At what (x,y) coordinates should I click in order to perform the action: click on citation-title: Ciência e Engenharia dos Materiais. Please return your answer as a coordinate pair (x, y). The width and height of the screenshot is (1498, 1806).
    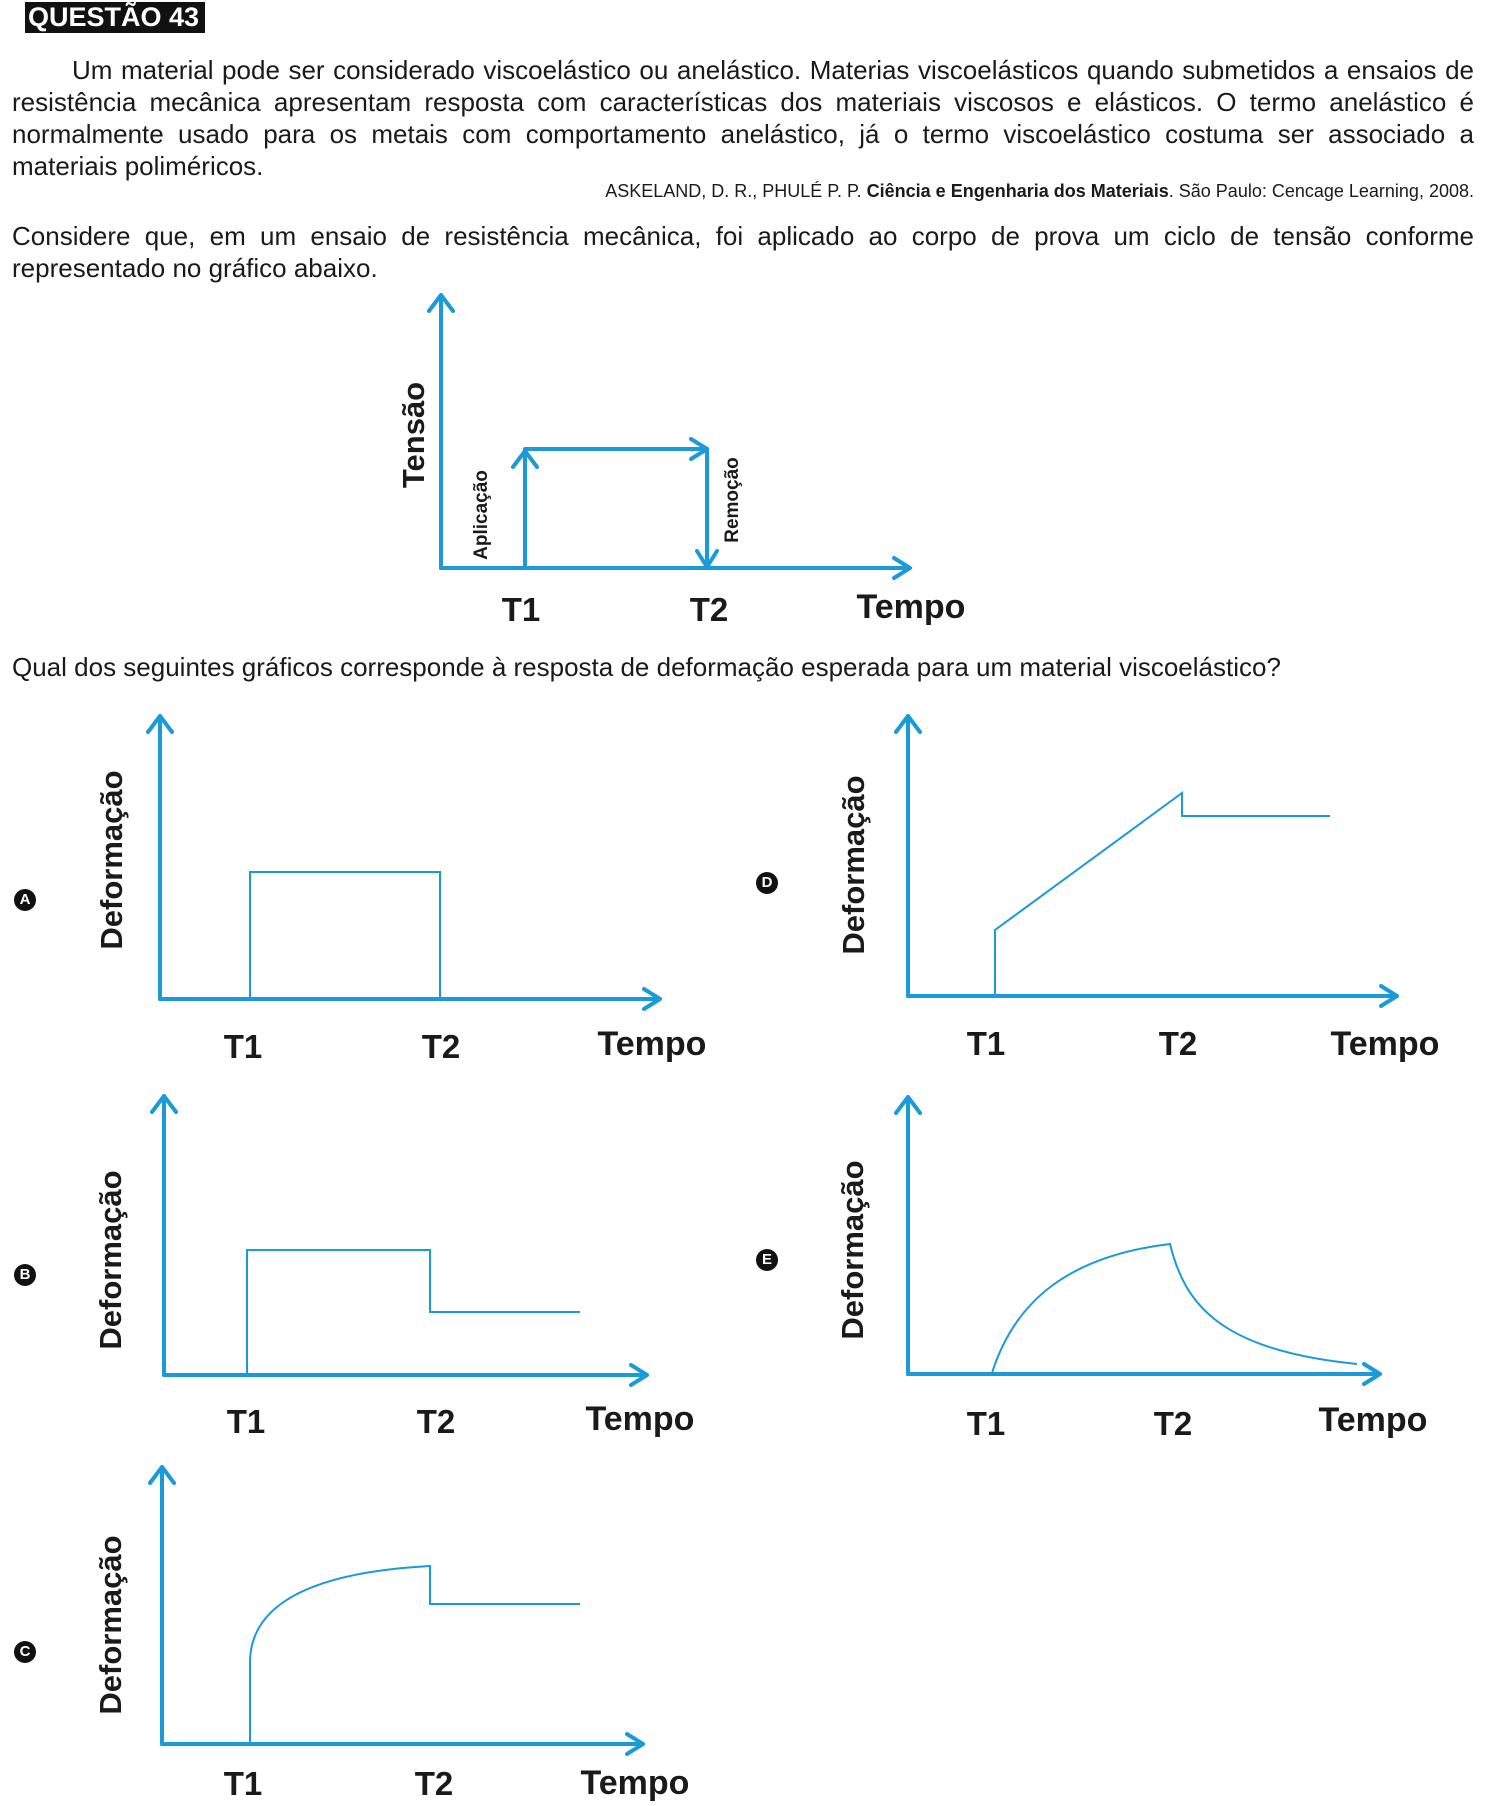
    Looking at the image, I should click on (1017, 191).